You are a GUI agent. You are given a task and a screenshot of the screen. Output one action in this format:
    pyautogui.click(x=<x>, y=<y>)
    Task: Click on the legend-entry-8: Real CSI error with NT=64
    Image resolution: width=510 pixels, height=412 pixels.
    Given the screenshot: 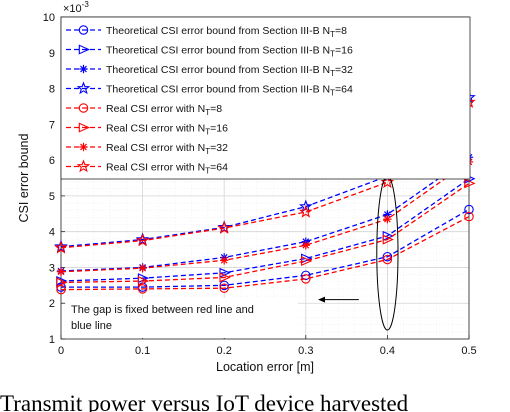 What is the action you would take?
    pyautogui.click(x=147, y=167)
    